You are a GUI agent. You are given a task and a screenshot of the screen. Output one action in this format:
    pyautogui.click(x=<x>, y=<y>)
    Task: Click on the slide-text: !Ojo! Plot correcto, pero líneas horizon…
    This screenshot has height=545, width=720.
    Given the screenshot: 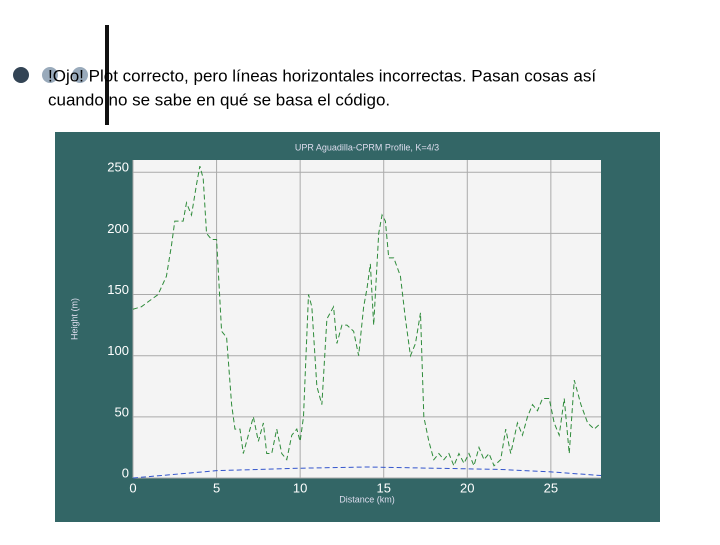 What is the action you would take?
    pyautogui.click(x=322, y=75)
    